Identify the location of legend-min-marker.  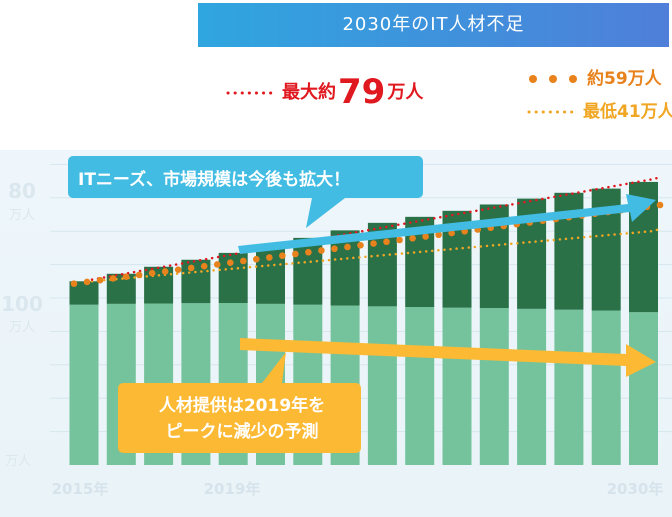
(551, 112).